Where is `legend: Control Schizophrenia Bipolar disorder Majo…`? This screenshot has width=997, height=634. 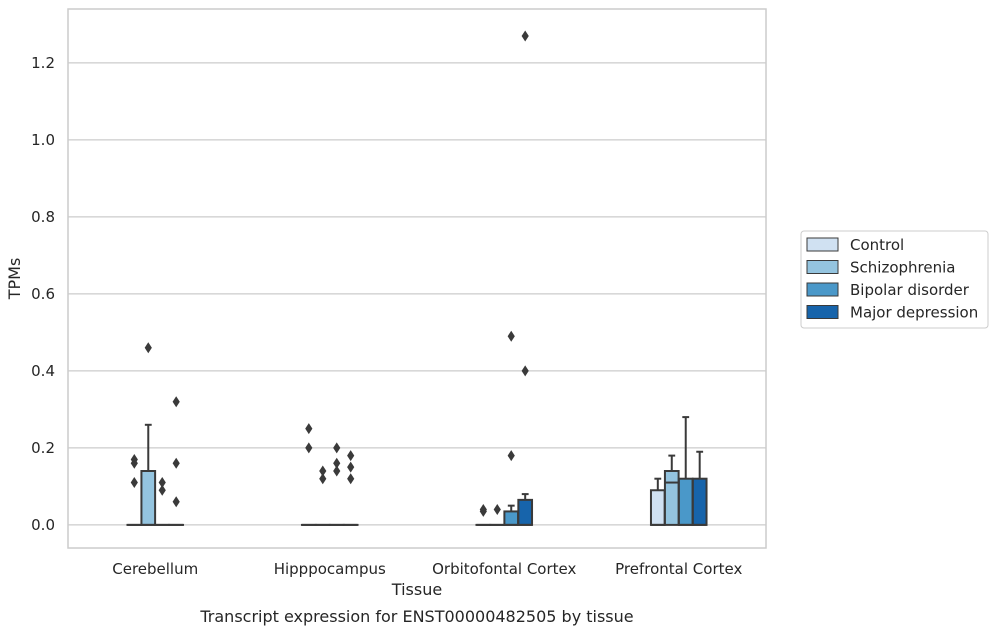 legend: Control Schizophrenia Bipolar disorder Majo… is located at coordinates (894, 279).